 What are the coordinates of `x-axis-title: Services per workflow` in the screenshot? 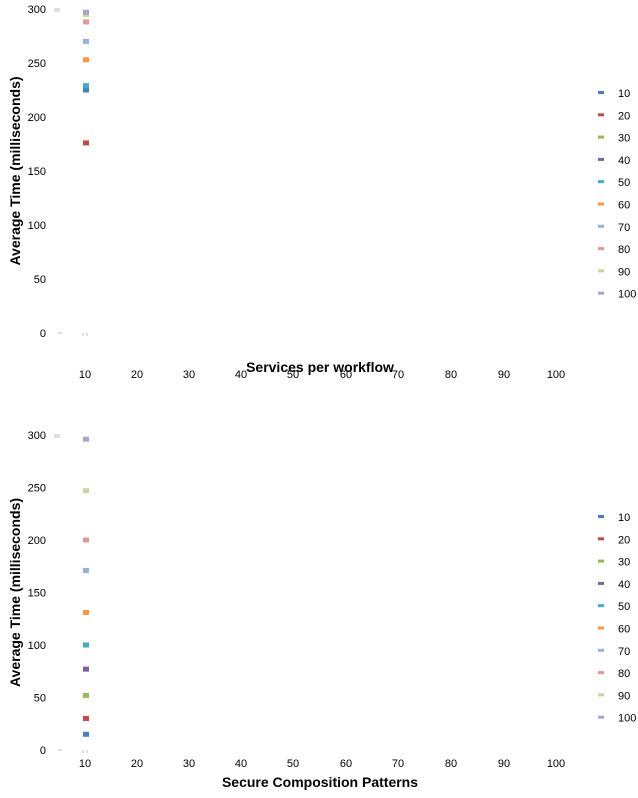 It's located at (320, 367).